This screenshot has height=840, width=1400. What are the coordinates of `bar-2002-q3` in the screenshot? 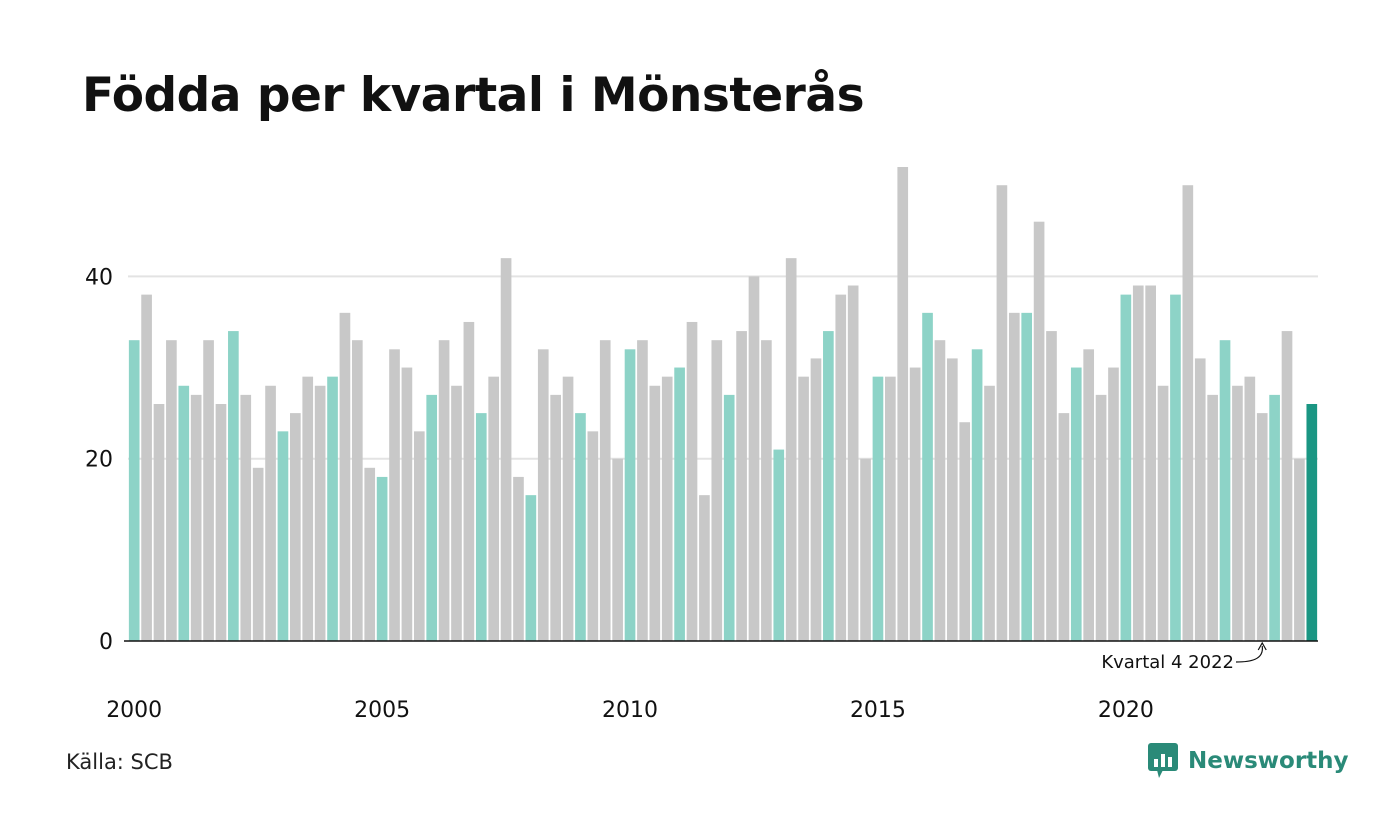 It's located at (258, 554).